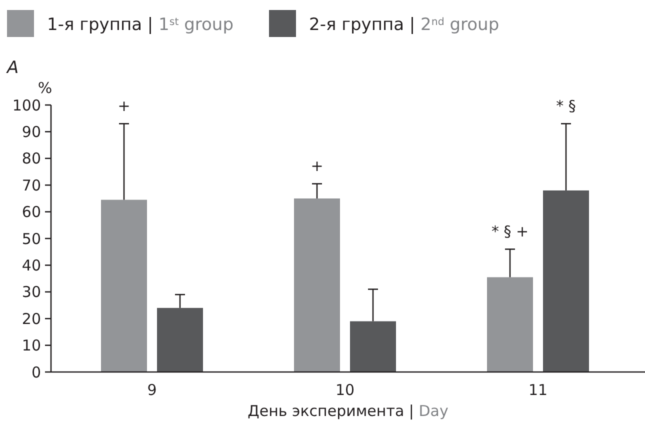 This screenshot has width=645, height=426. Describe the element at coordinates (152, 390) in the screenshot. I see `x-tick-label: 9` at that location.